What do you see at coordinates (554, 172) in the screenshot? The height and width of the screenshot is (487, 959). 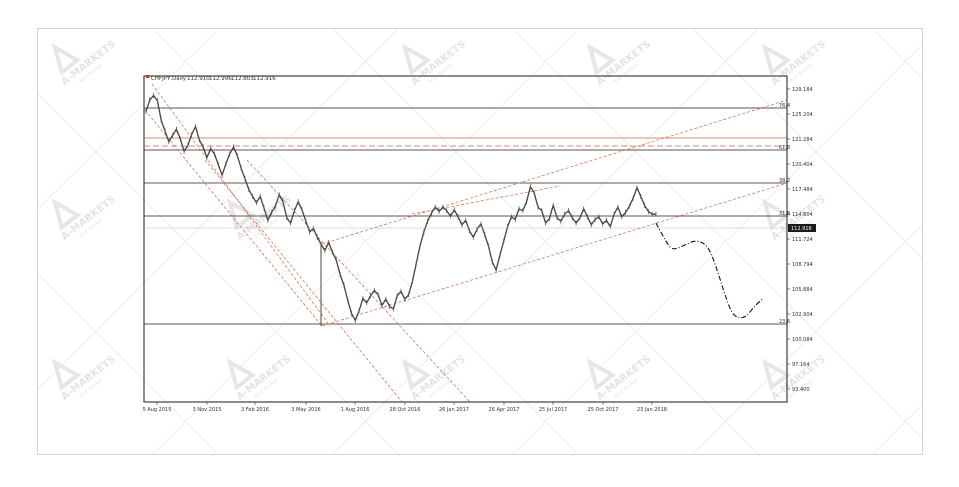 I see `up-channel-upper` at bounding box center [554, 172].